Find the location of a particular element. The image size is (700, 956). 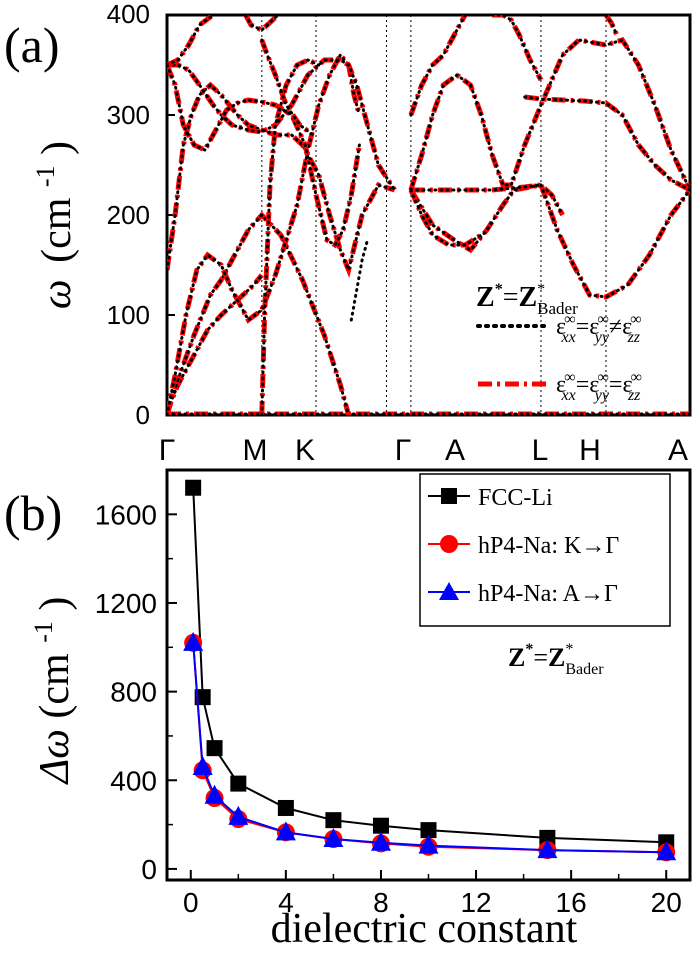

legend-b-marker-ag is located at coordinates (449, 591).